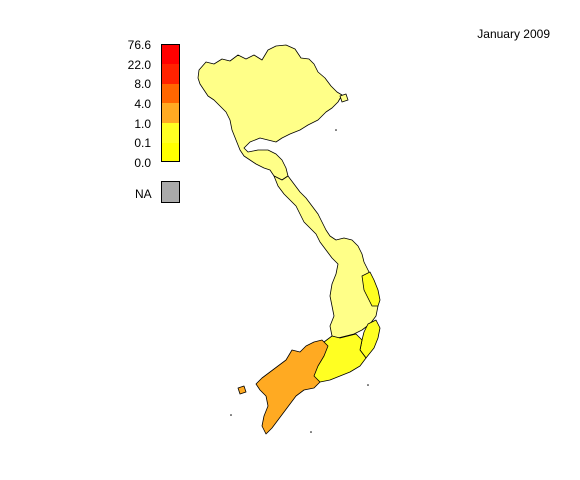  What do you see at coordinates (139, 45) in the screenshot?
I see `legend-label: 76.6` at bounding box center [139, 45].